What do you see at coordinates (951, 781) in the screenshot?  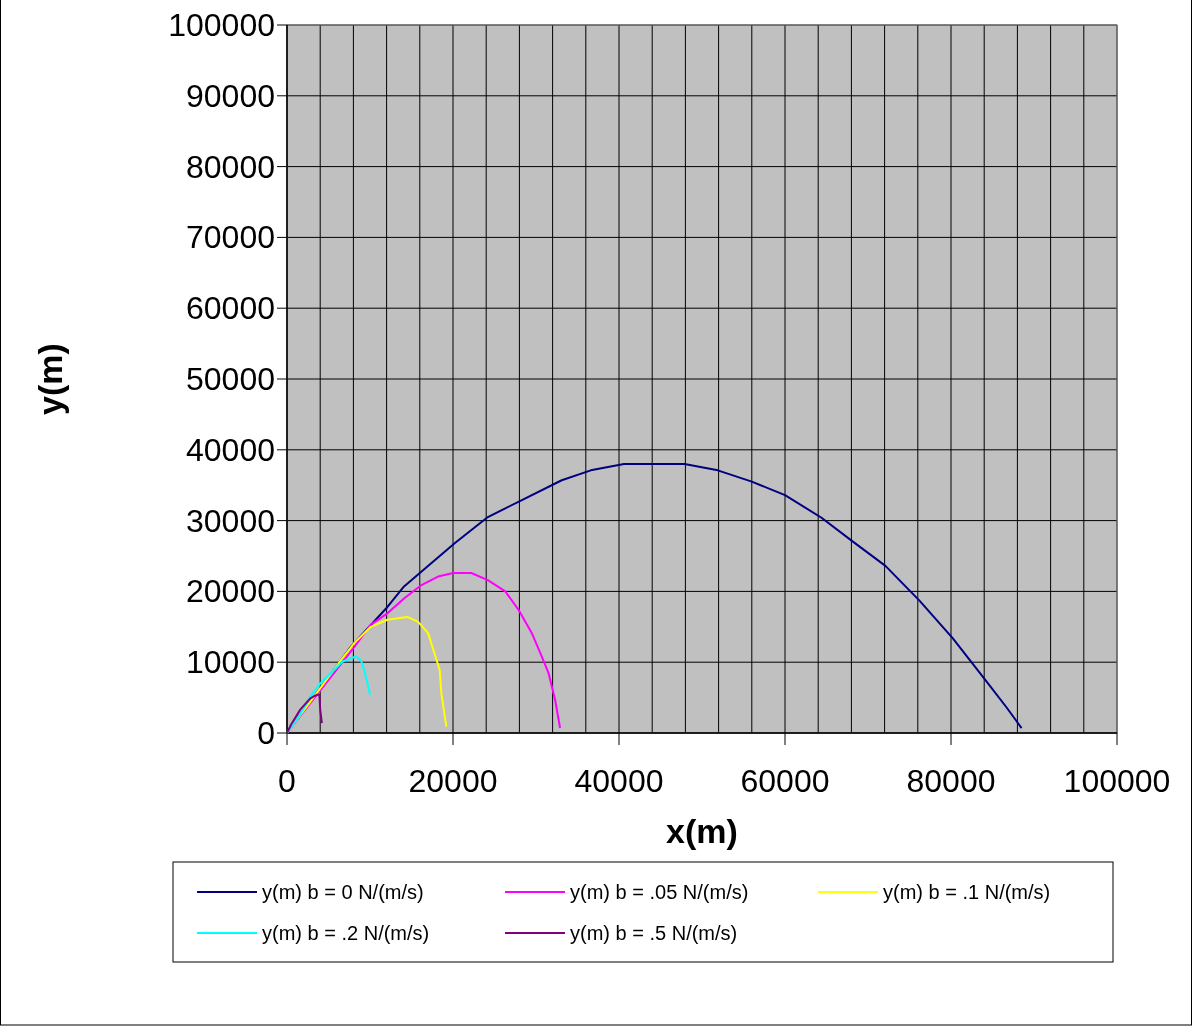 I see `x-tick-label: 80000` at bounding box center [951, 781].